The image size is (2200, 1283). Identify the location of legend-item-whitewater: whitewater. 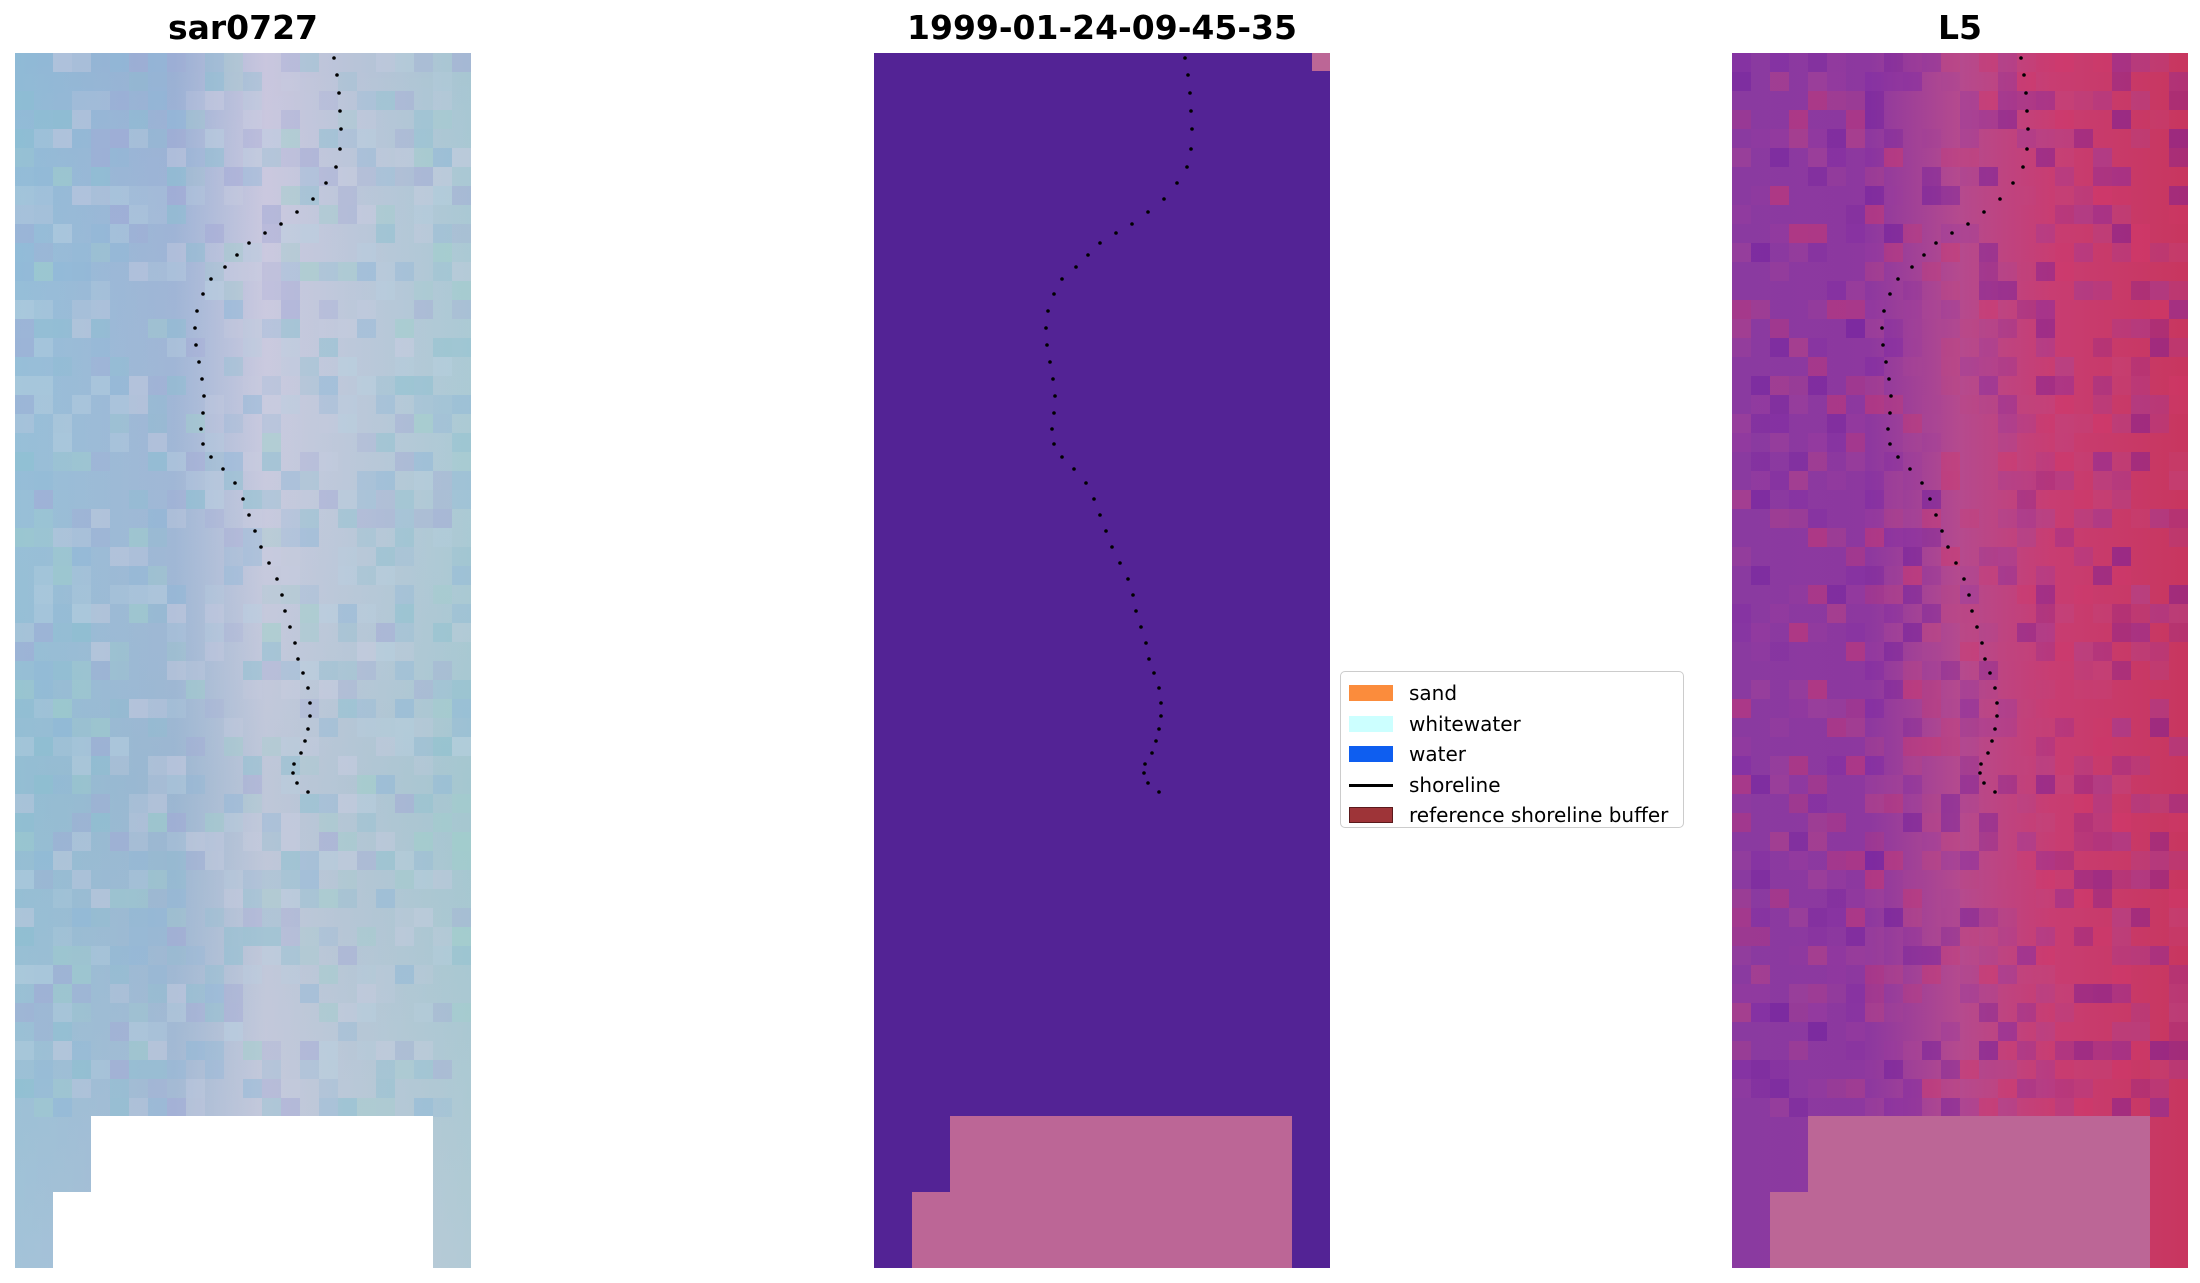
(1512, 724).